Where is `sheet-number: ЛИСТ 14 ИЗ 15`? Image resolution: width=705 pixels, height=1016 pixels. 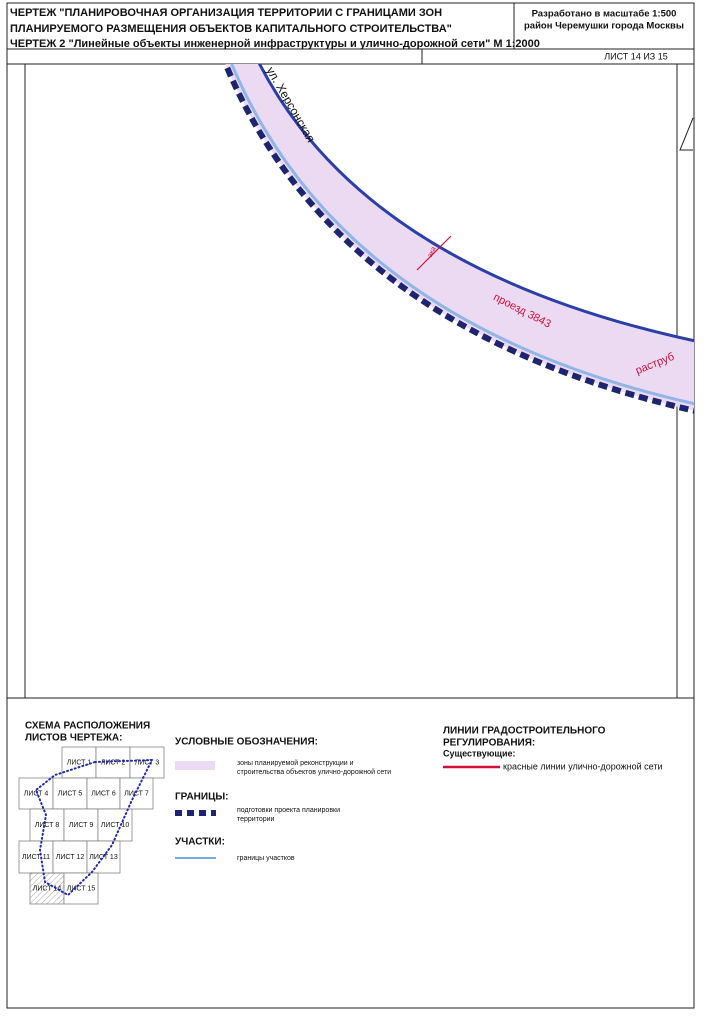 sheet-number: ЛИСТ 14 ИЗ 15 is located at coordinates (636, 56).